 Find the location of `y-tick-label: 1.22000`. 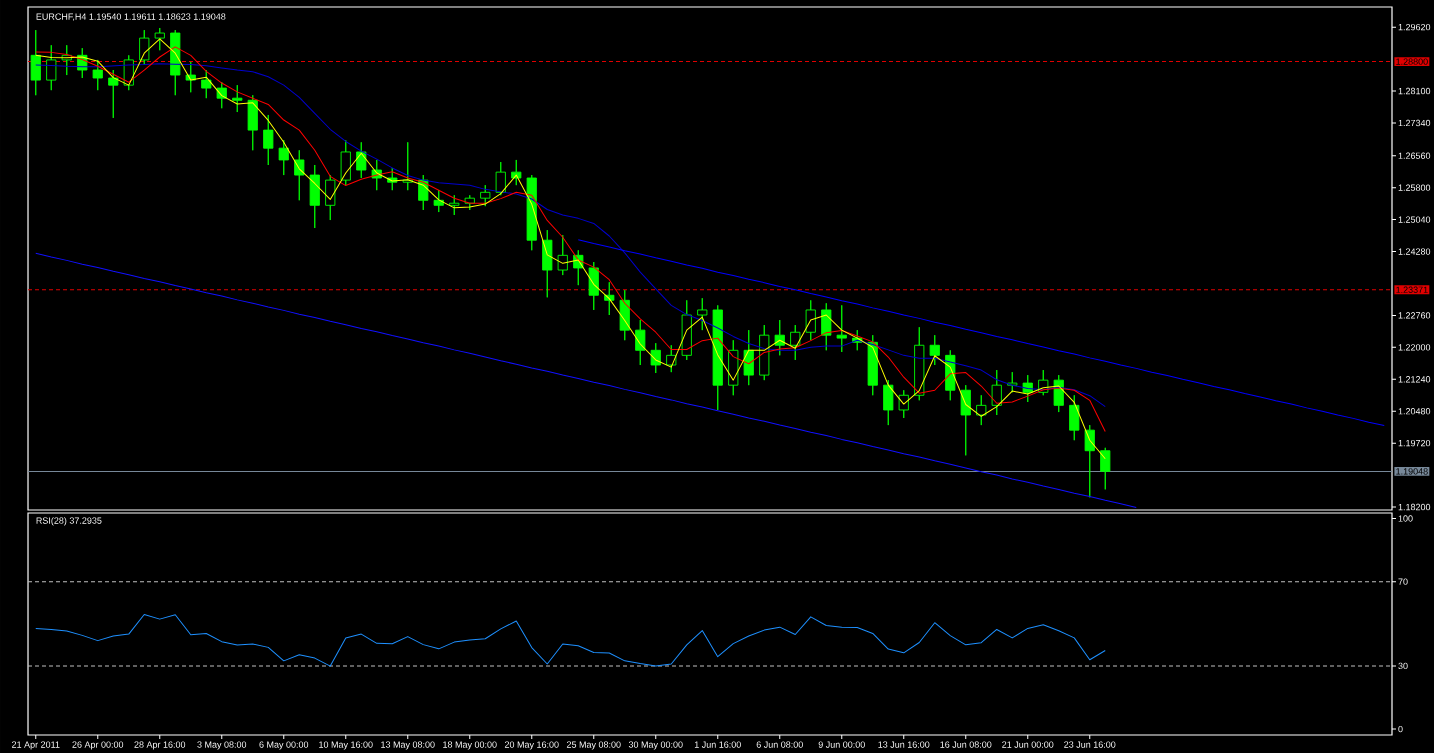

y-tick-label: 1.22000 is located at coordinates (1414, 347).